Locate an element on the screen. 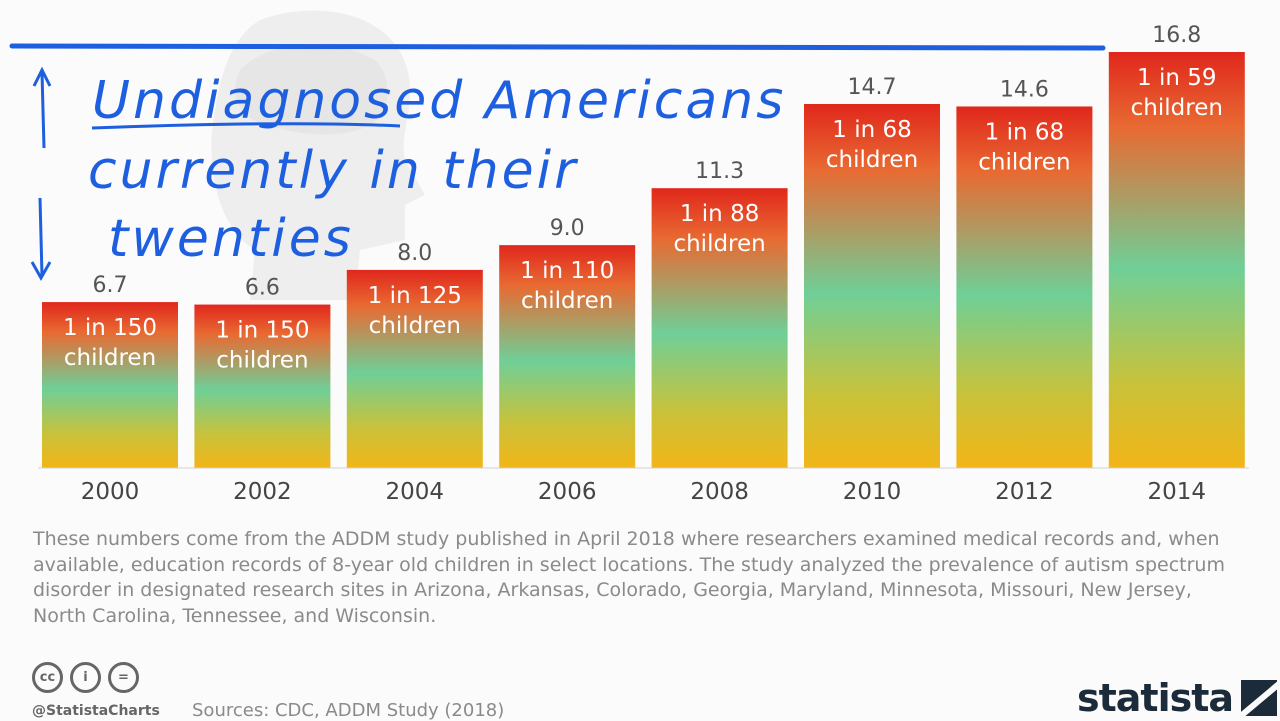 The height and width of the screenshot is (721, 1280). statista-logo-icon is located at coordinates (1259, 698).